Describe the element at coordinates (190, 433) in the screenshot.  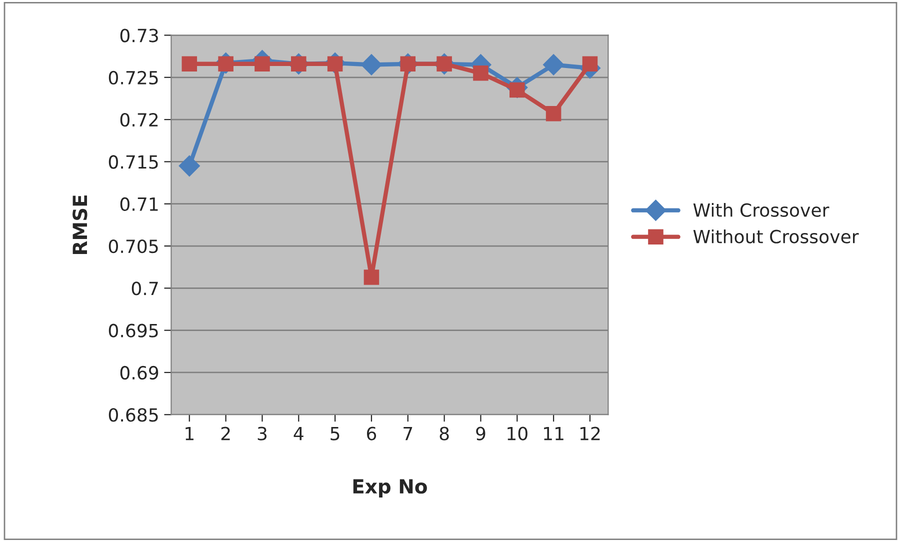
I see `x-tick-label: 1` at that location.